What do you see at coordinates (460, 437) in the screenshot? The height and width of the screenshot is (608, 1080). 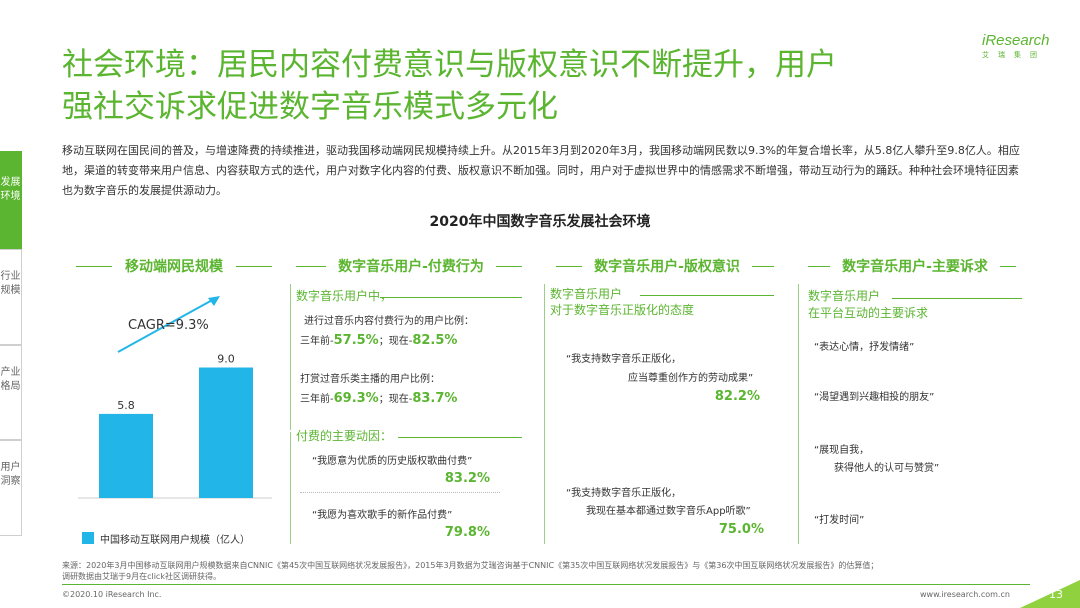 I see `col2-motive-line` at bounding box center [460, 437].